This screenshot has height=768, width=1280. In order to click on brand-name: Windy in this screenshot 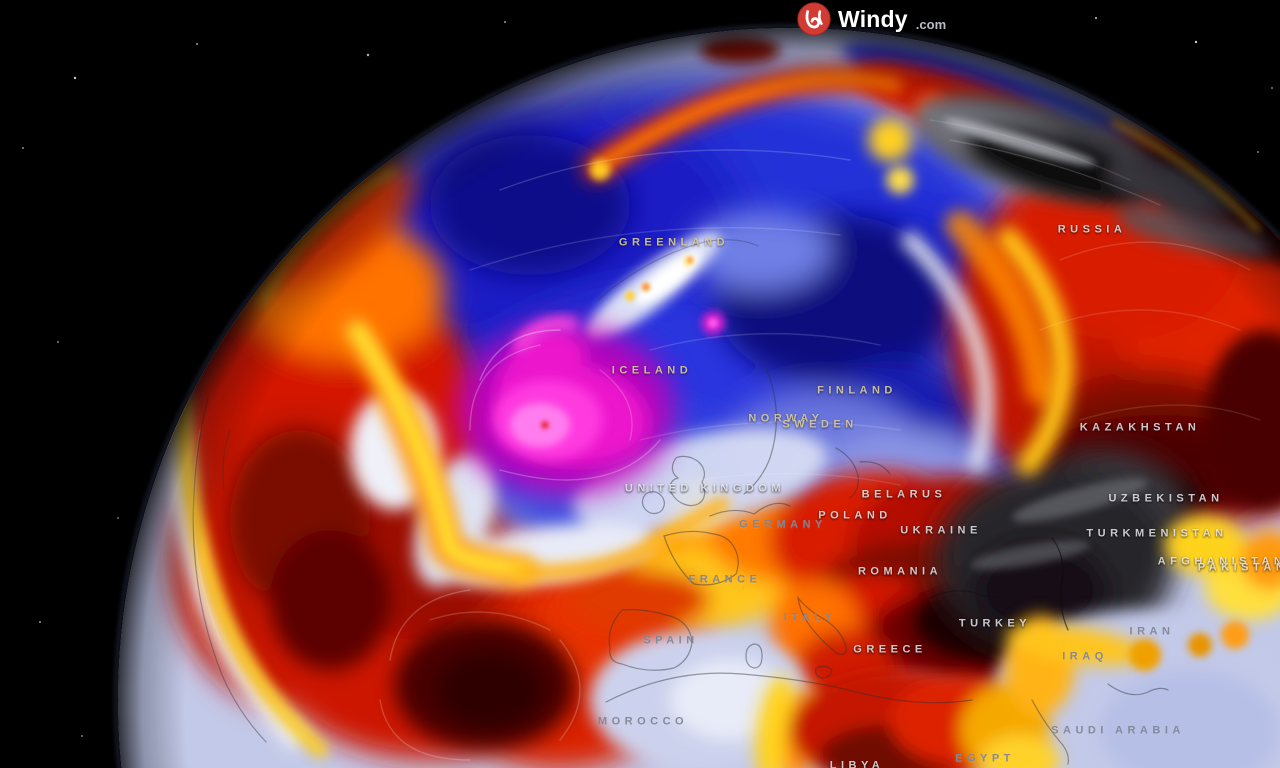, I will do `click(873, 18)`.